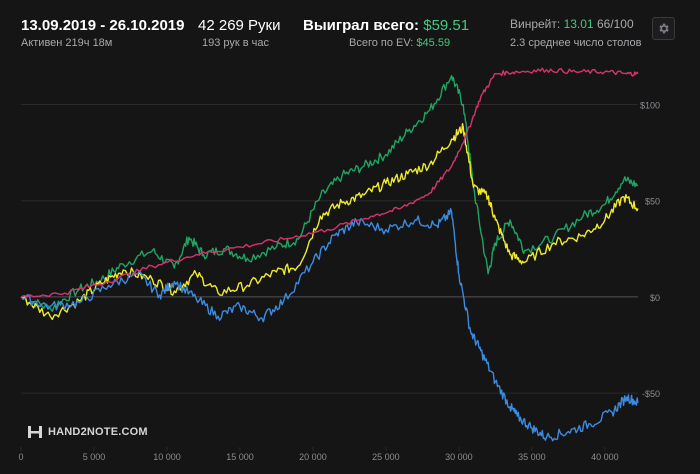  I want to click on ev-total: Всего по EV: $45.59, so click(399, 43).